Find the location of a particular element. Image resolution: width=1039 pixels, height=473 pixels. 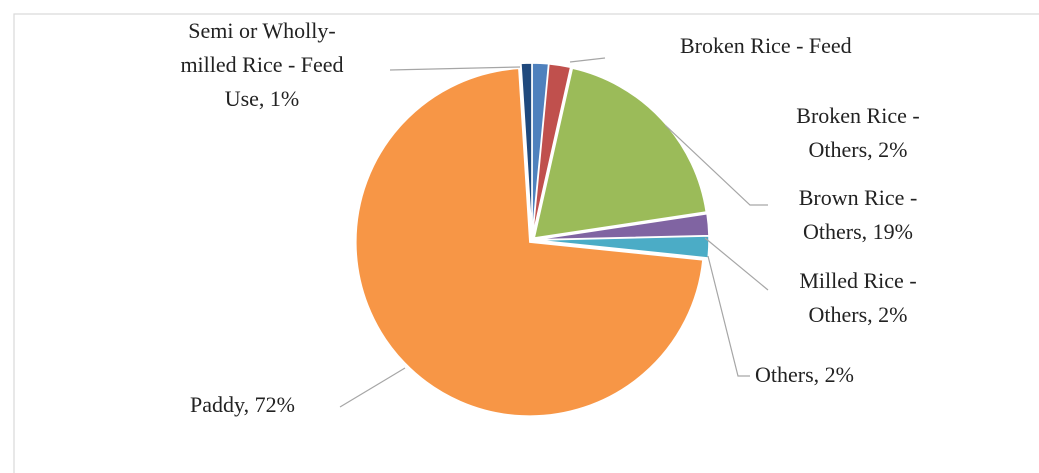

slice-label: Broken Rice - Feed is located at coordinates (766, 45).